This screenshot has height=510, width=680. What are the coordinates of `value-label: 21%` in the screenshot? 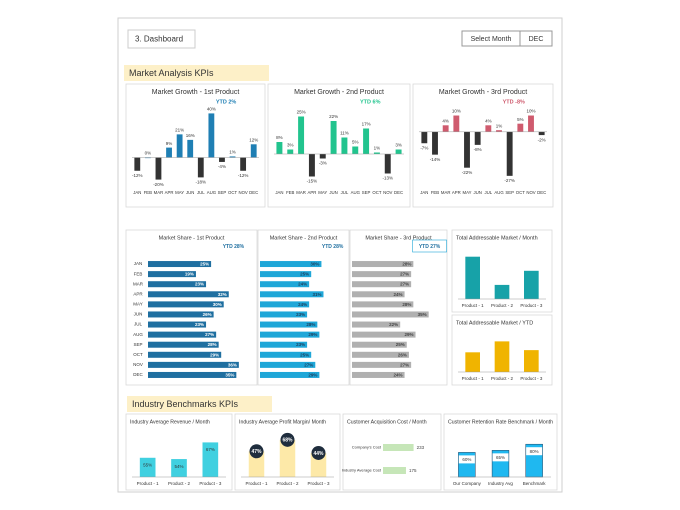 It's located at (179, 130).